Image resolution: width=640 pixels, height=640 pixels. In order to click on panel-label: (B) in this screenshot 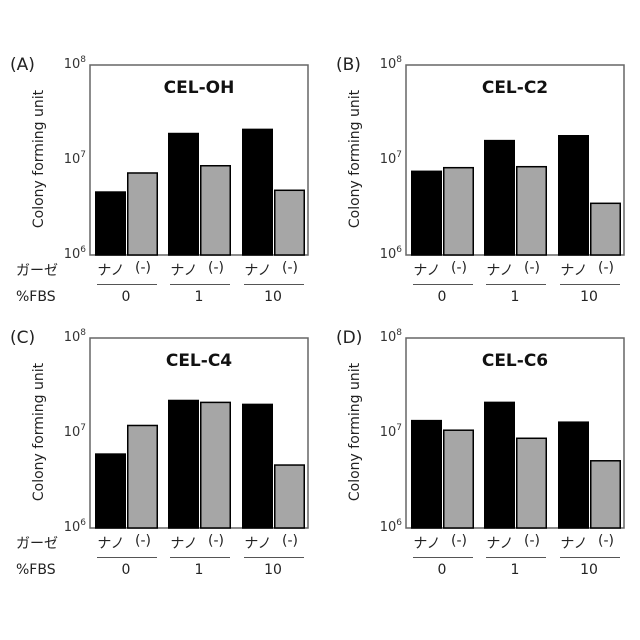, I will do `click(348, 65)`.